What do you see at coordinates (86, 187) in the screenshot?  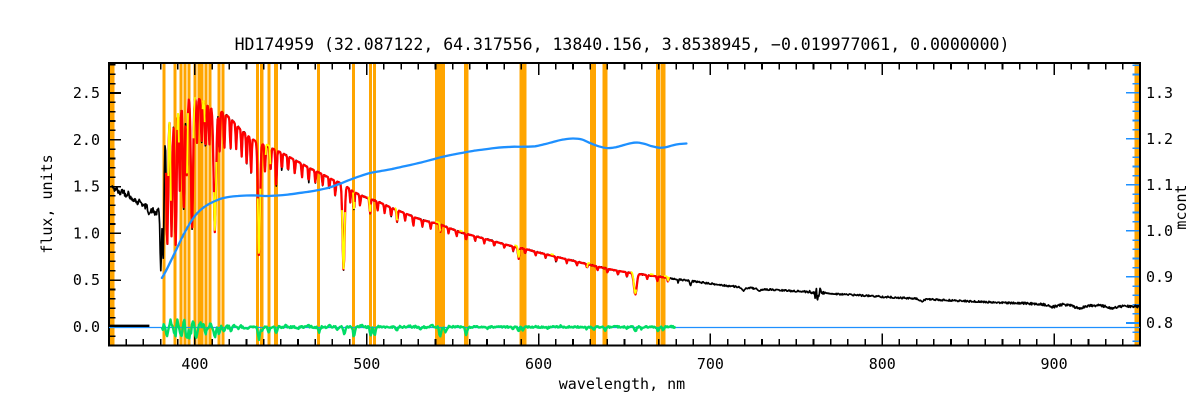 I see `y-left-tick-label: 1.5` at bounding box center [86, 187].